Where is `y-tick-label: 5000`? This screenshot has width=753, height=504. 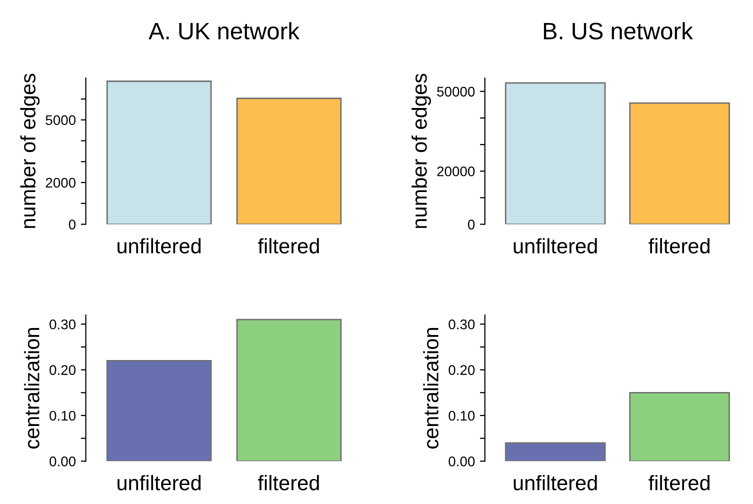 y-tick-label: 5000 is located at coordinates (61, 120).